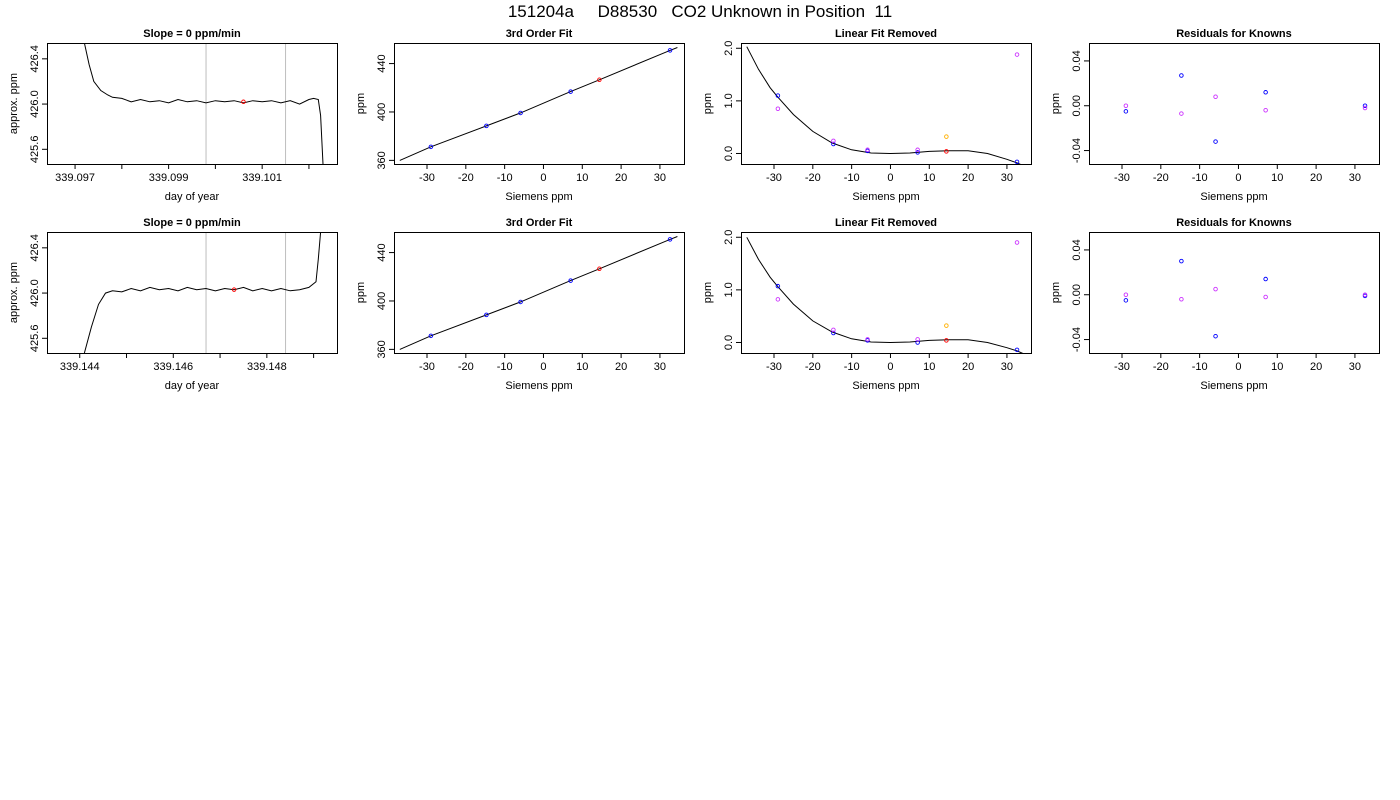 This screenshot has width=1400, height=800. Describe the element at coordinates (35, 104) in the screenshot. I see `y-tick-label: 426.0` at that location.